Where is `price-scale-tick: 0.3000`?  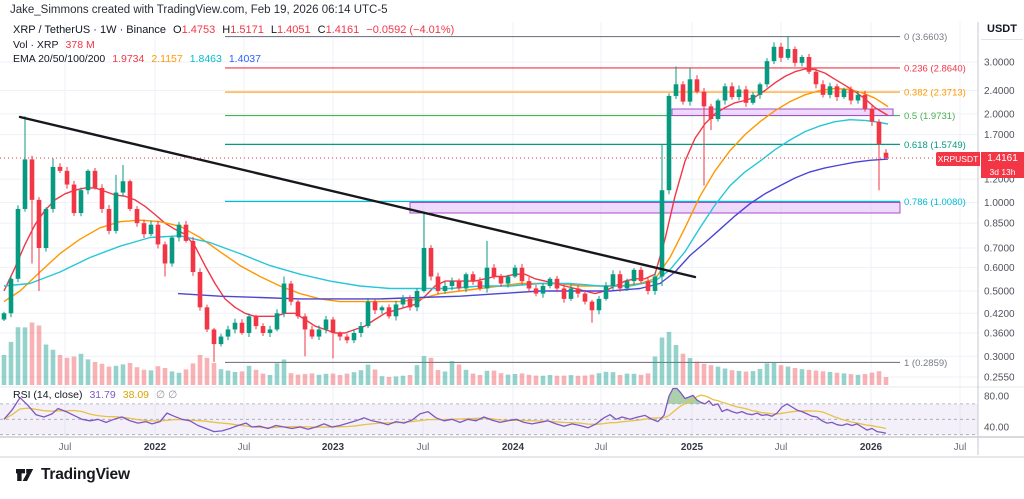
price-scale-tick: 0.3000 is located at coordinates (999, 357).